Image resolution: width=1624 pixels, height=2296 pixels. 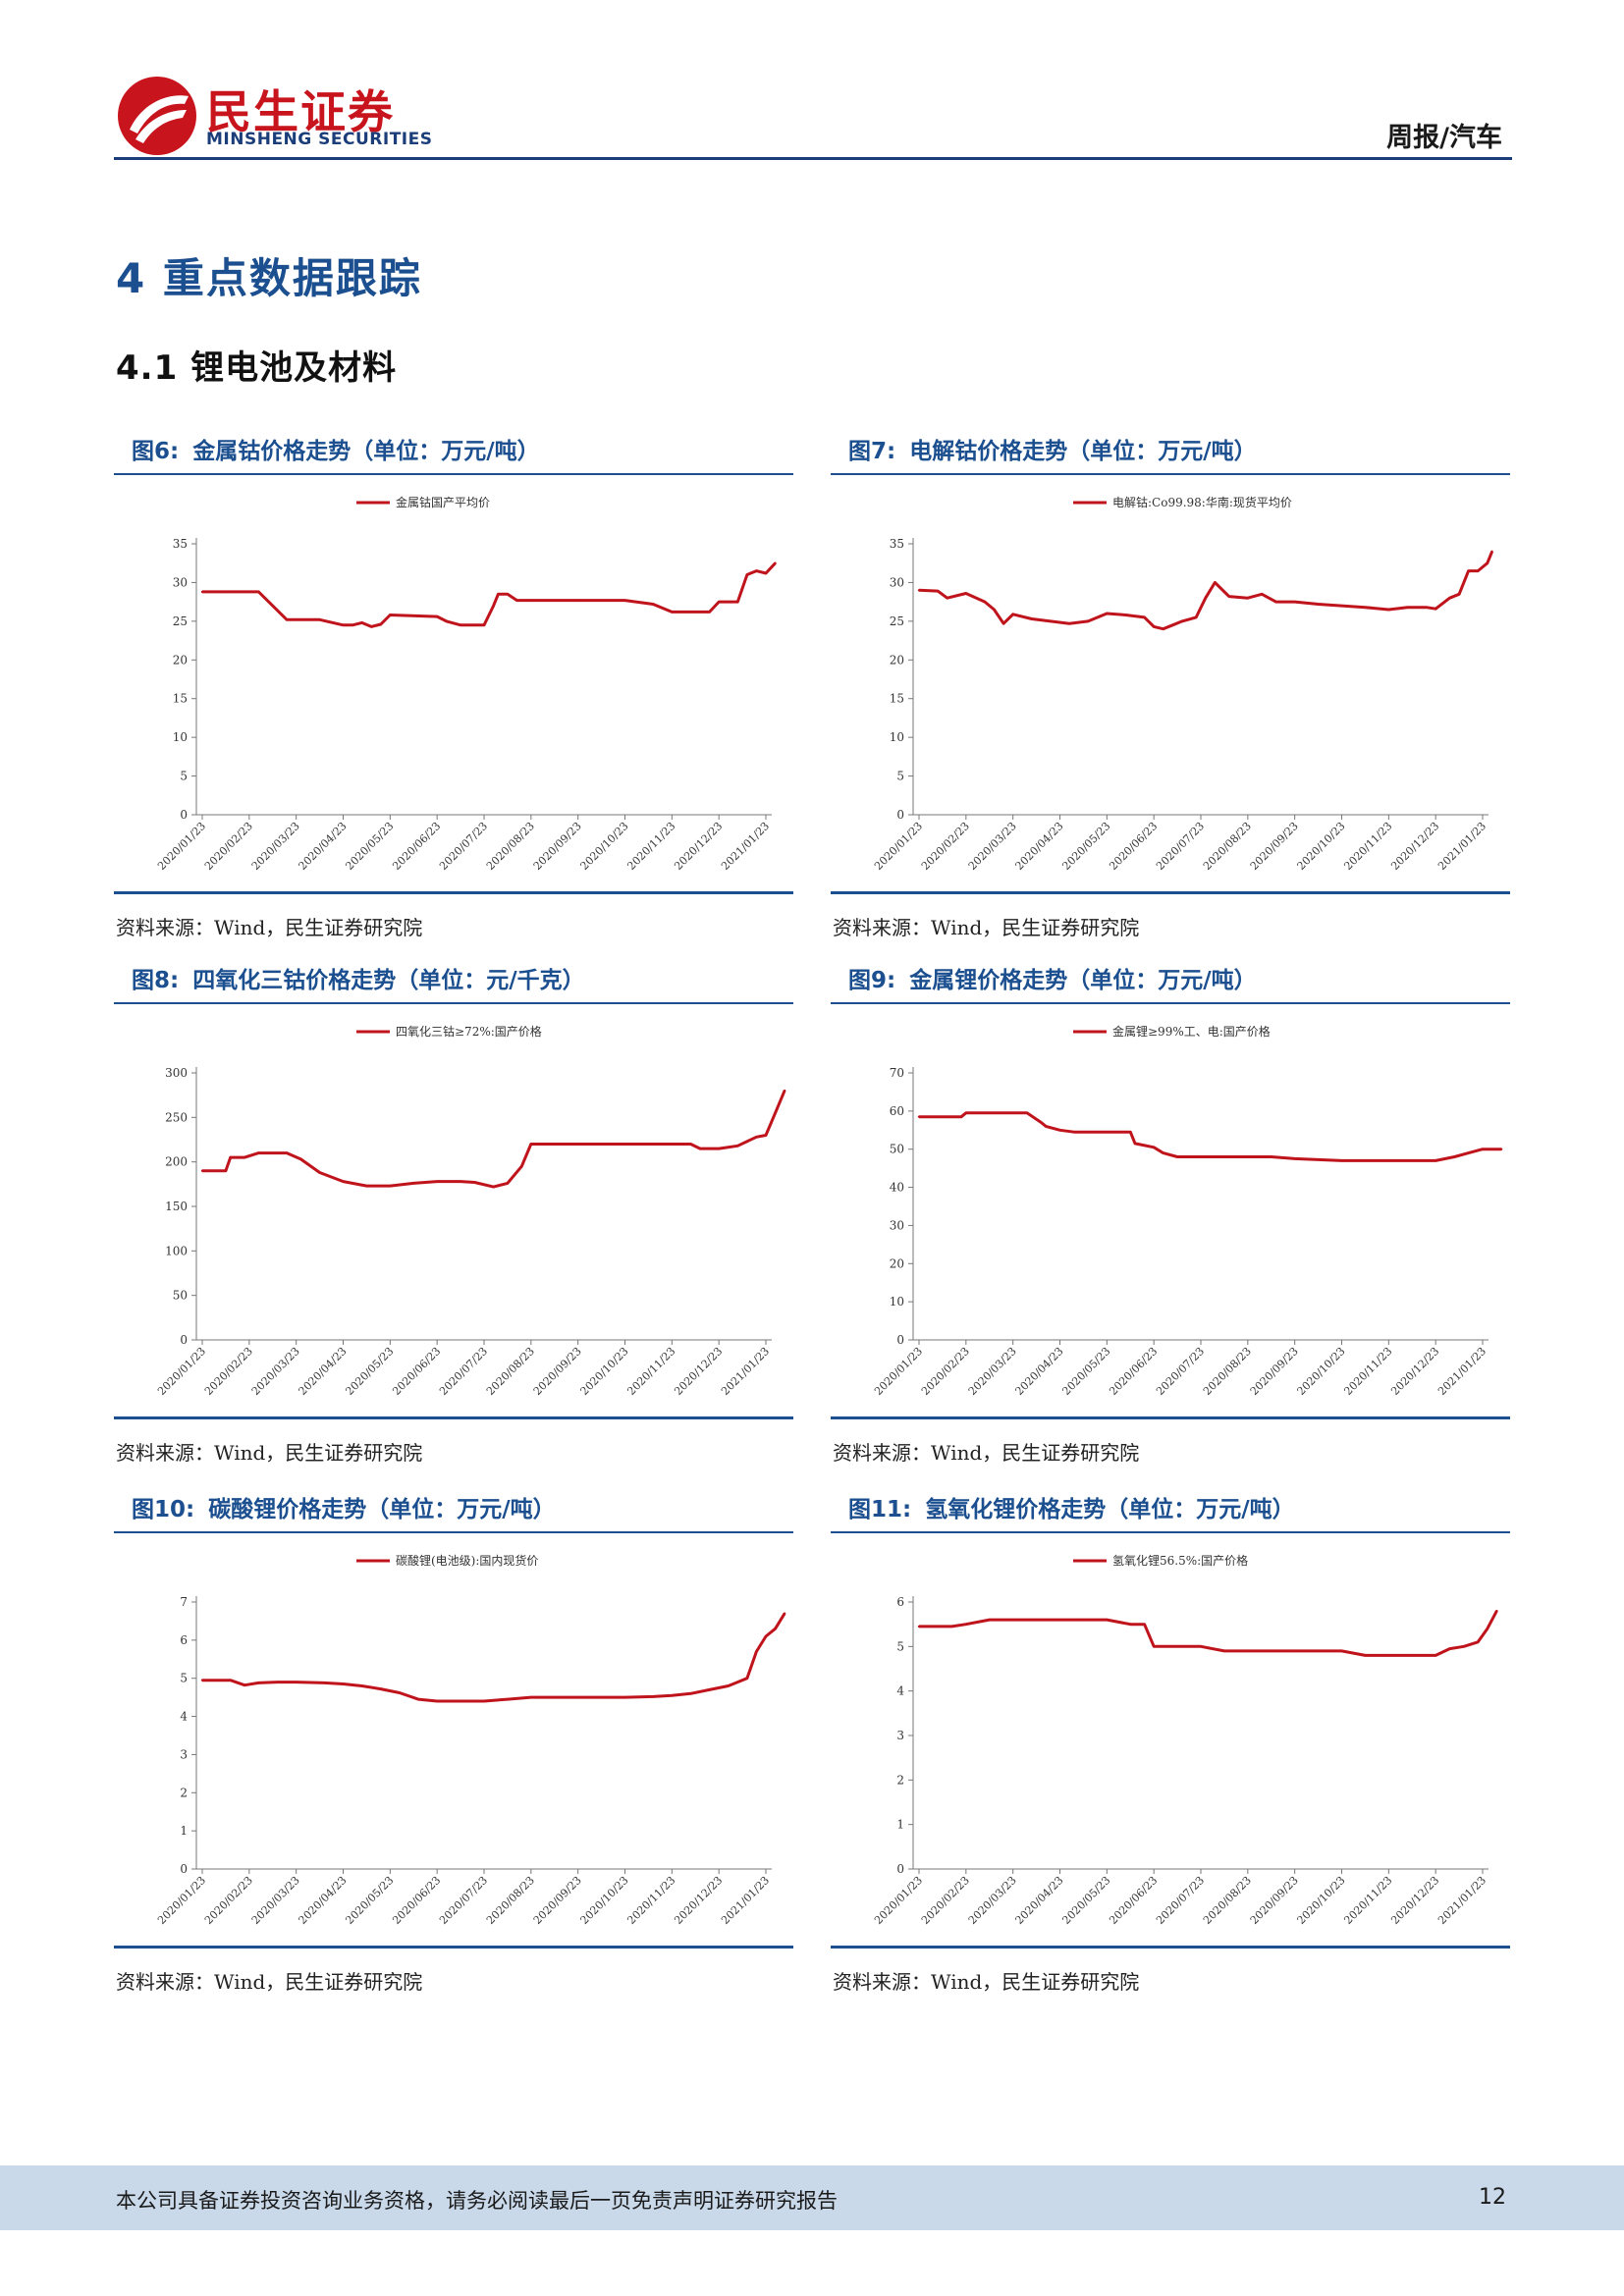 What do you see at coordinates (300, 111) in the screenshot?
I see `brand-name-cn: 民生证券` at bounding box center [300, 111].